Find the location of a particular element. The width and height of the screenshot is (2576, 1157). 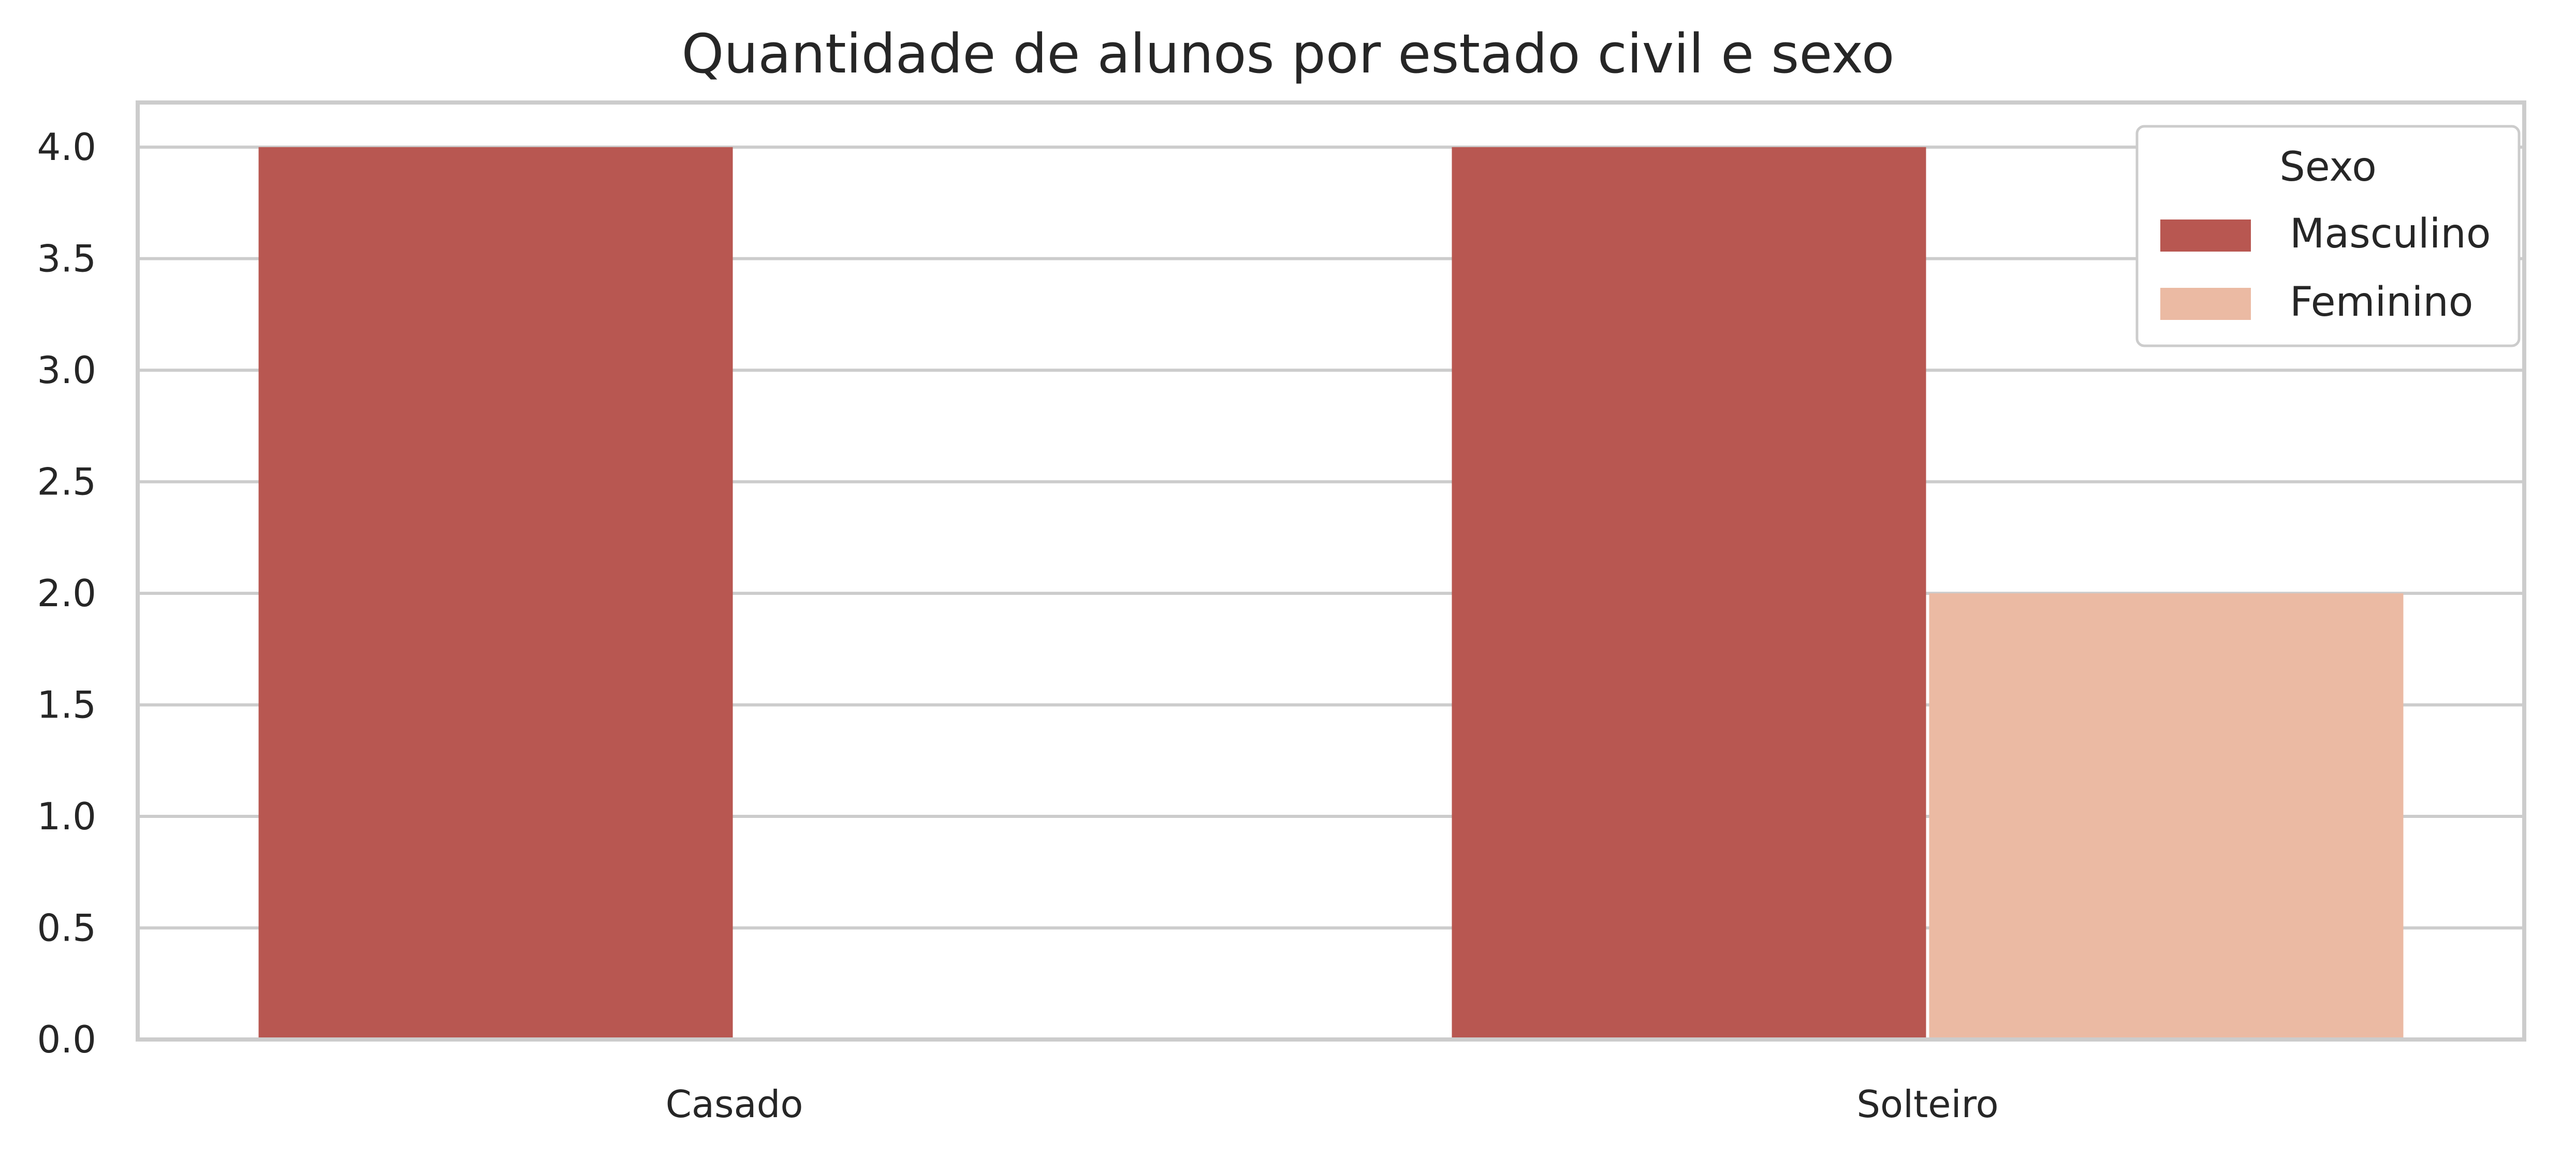

y-tick-label: 2.0 is located at coordinates (66, 593).